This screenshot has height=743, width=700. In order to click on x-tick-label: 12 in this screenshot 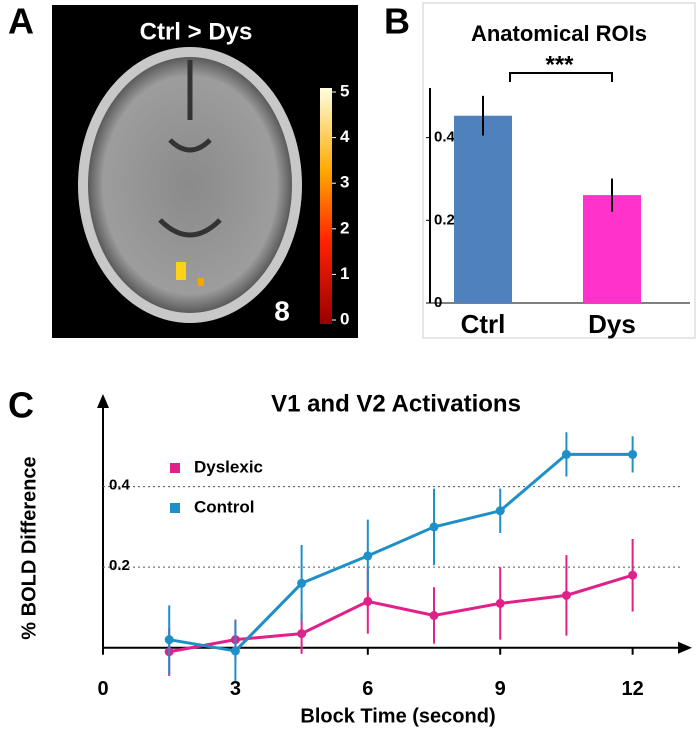, I will do `click(632, 689)`.